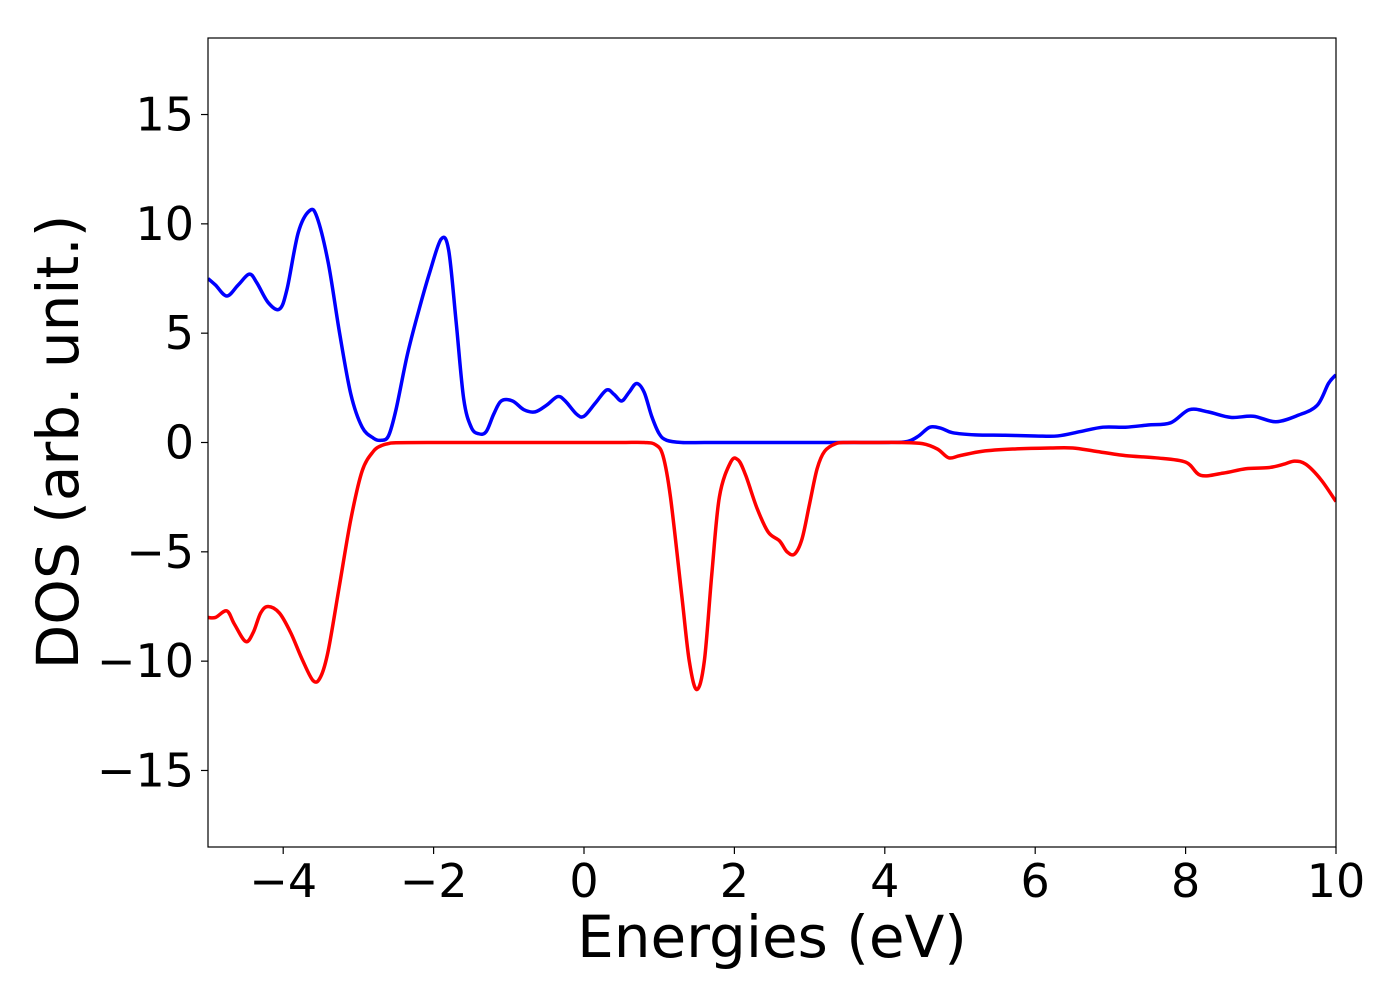 The width and height of the screenshot is (1400, 1000). Describe the element at coordinates (1336, 881) in the screenshot. I see `x-tick-label: 10` at that location.